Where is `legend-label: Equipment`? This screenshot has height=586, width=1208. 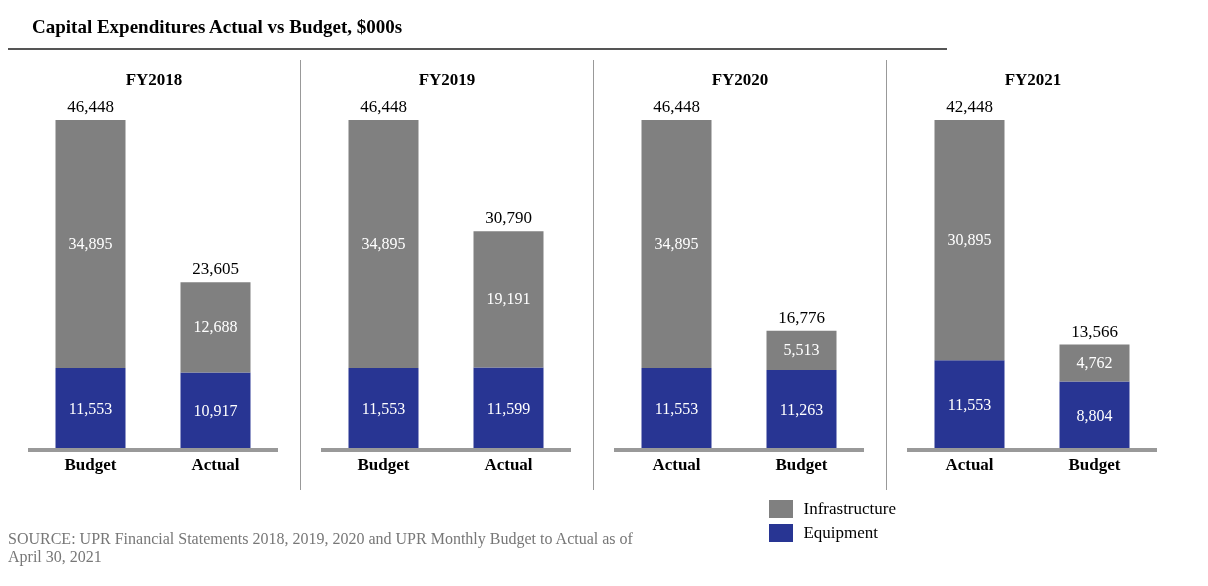 legend-label: Equipment is located at coordinates (841, 533).